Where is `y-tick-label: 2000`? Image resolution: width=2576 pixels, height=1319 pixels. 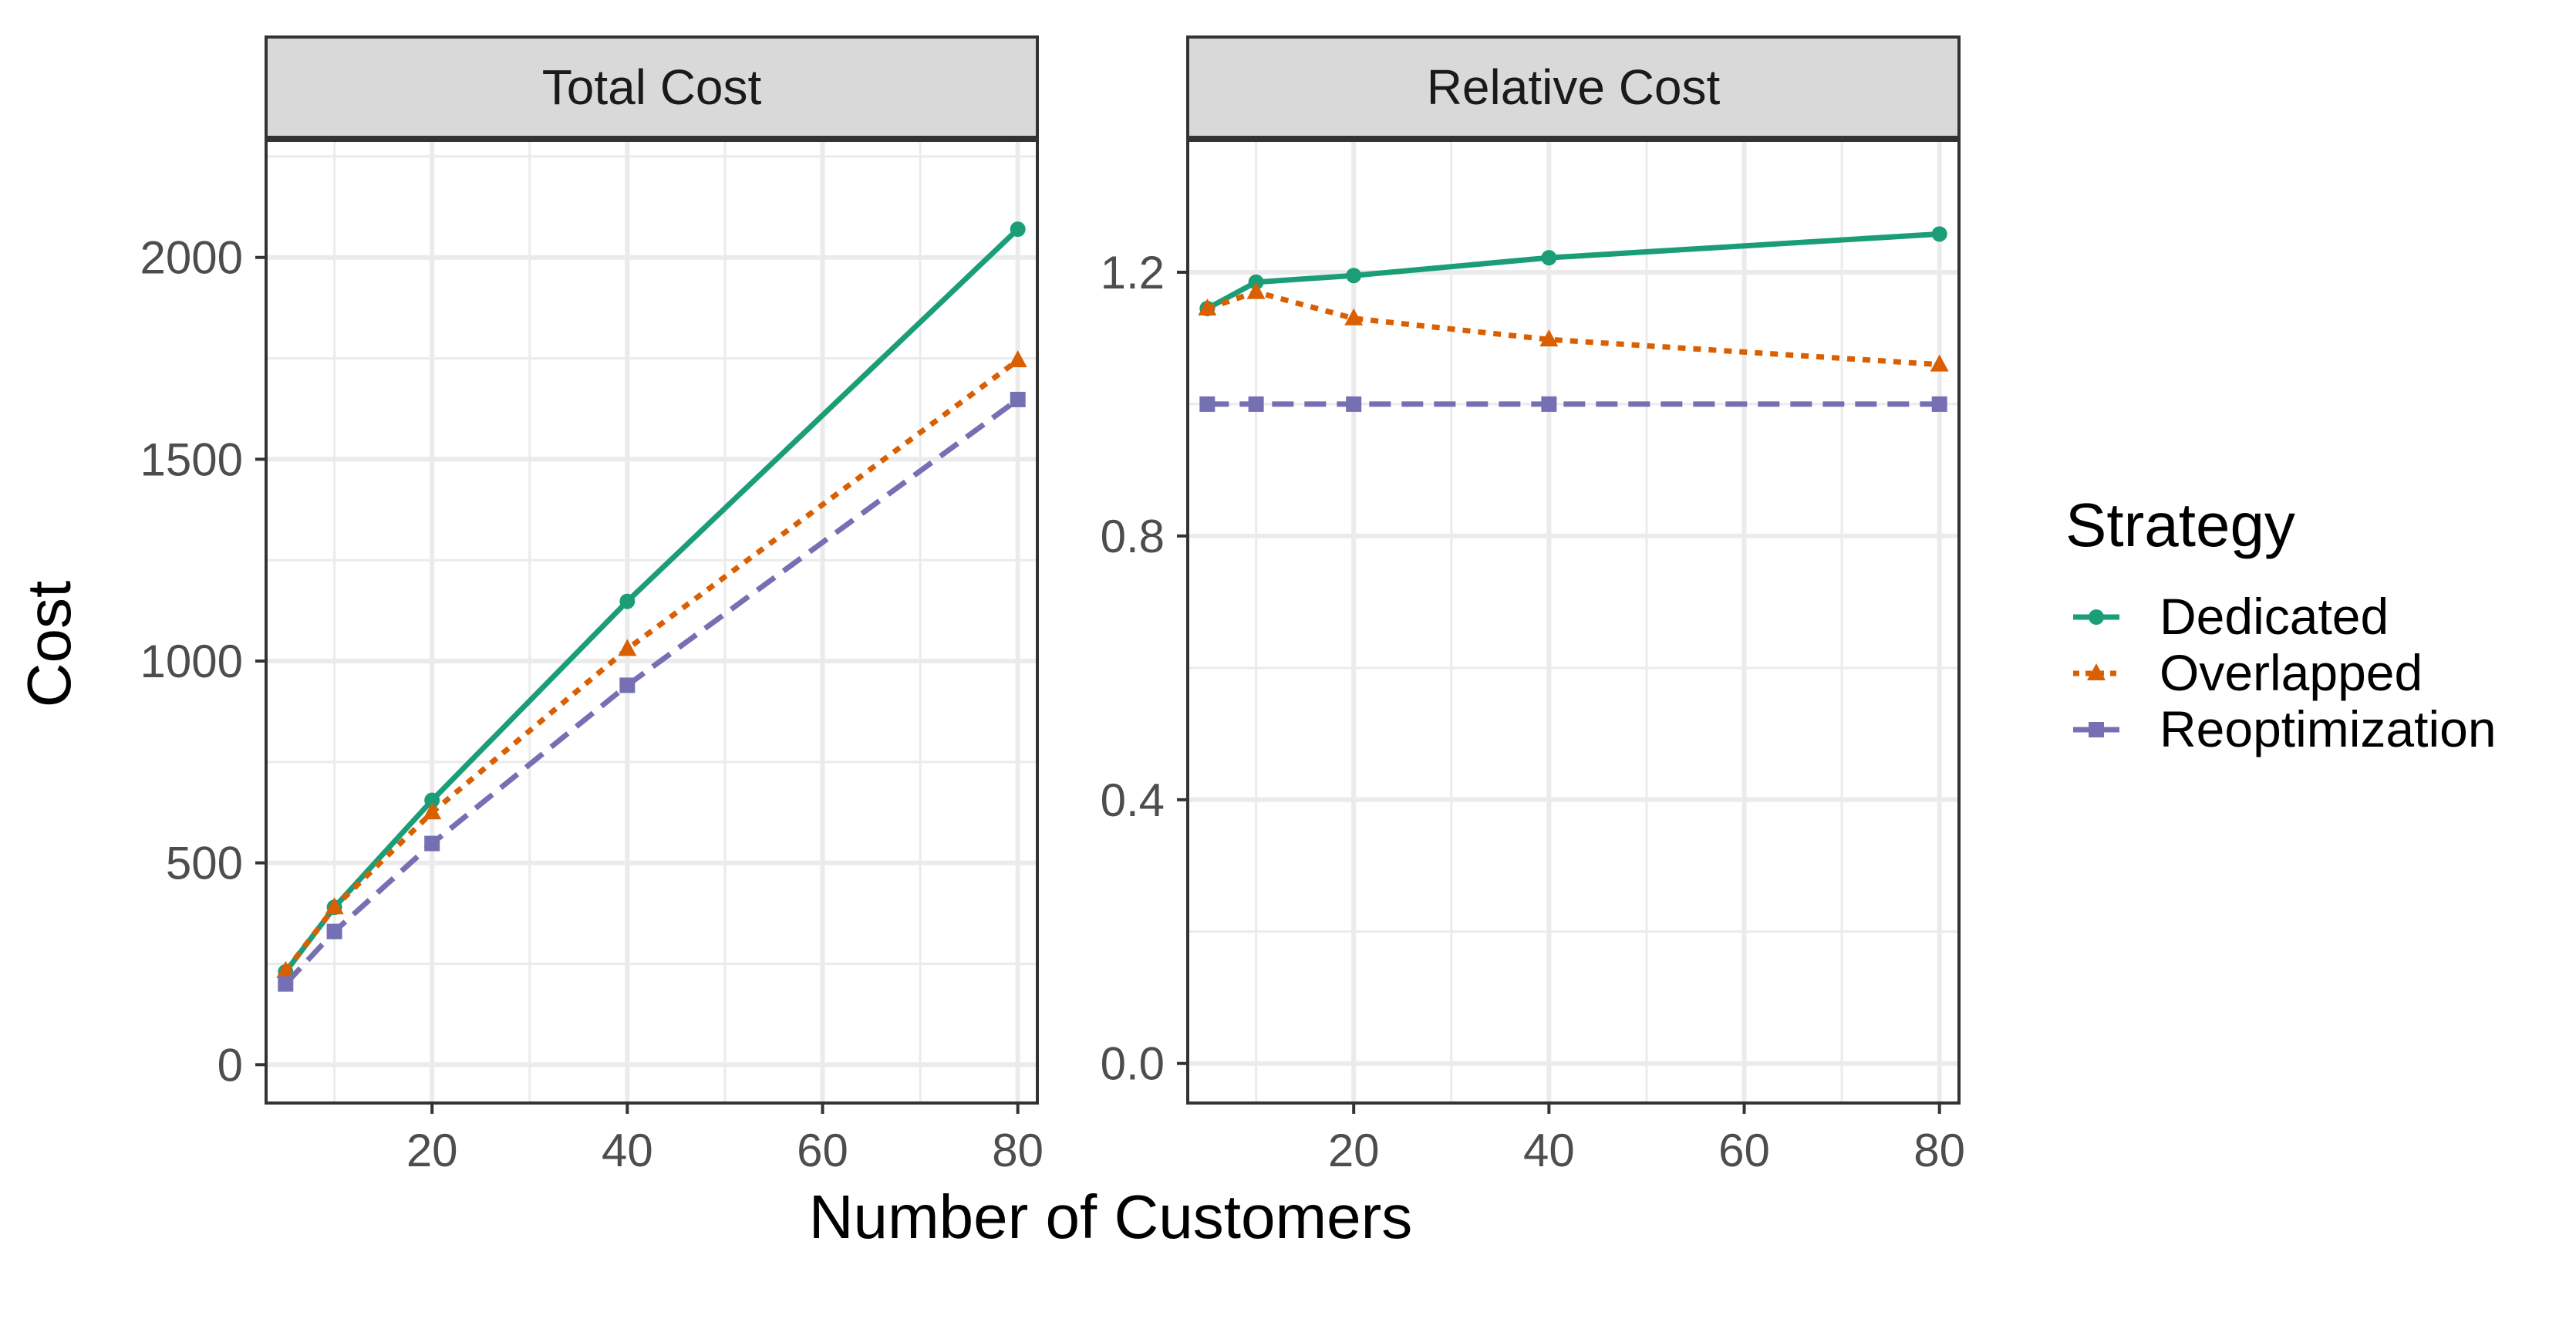
y-tick-label: 2000 is located at coordinates (191, 258).